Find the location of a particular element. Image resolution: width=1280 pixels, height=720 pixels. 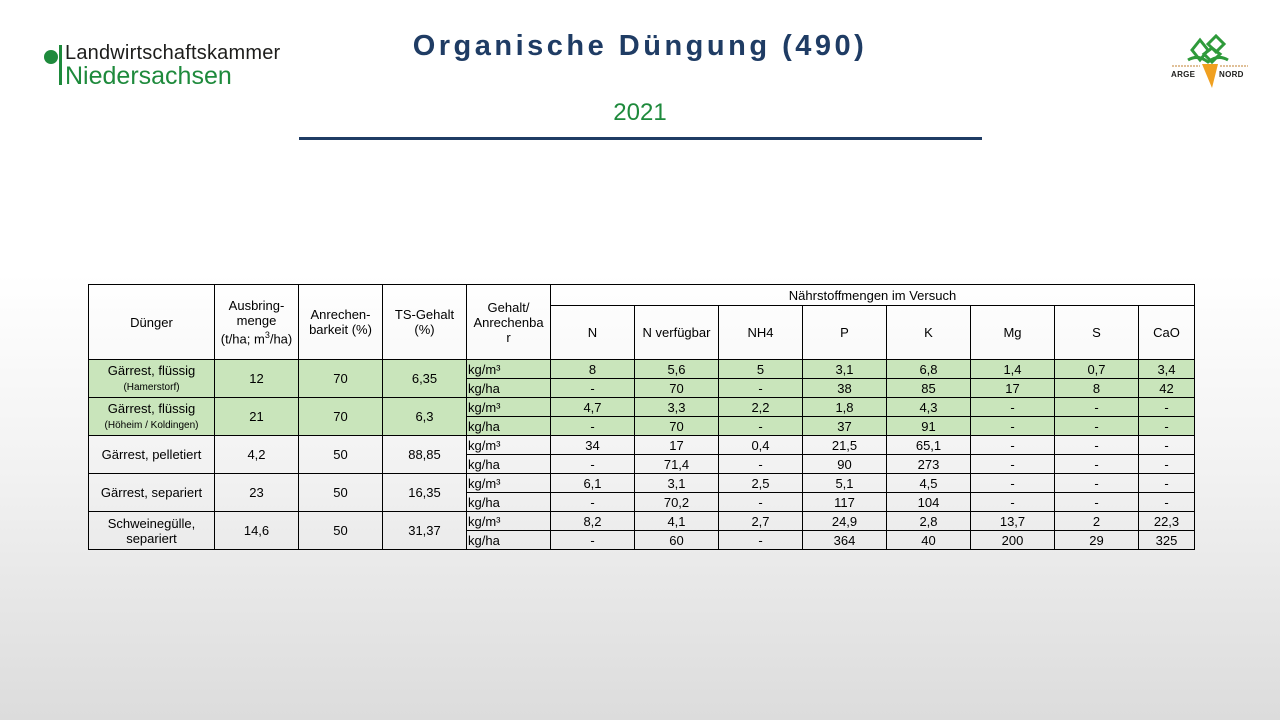

cell-anrechenbarkeit: 70 is located at coordinates (340, 416).